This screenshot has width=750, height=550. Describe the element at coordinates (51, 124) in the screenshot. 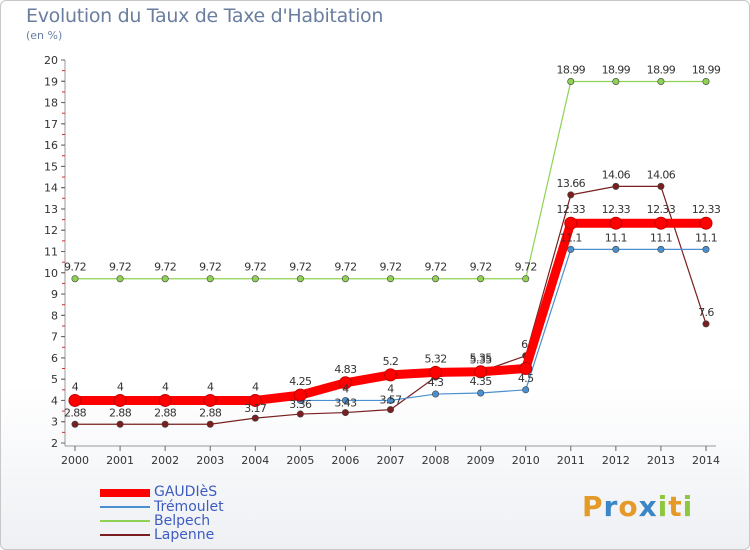

I see `y-tick-label: 17` at that location.